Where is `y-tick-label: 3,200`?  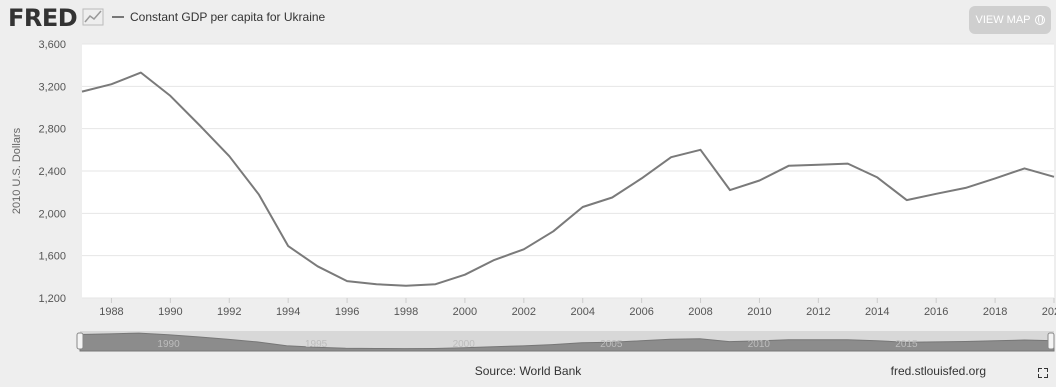 y-tick-label: 3,200 is located at coordinates (52, 87).